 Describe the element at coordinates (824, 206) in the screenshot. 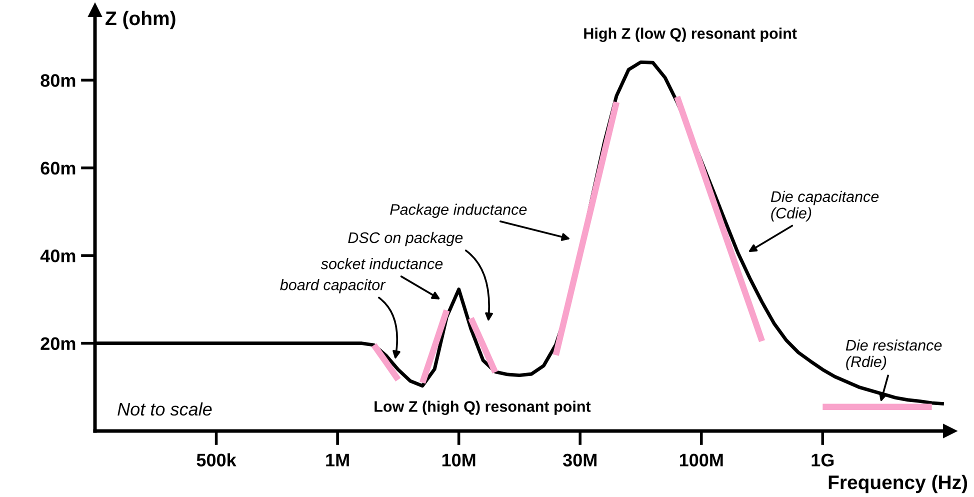

I see `annotation: Die capacitance (Cdie)` at that location.